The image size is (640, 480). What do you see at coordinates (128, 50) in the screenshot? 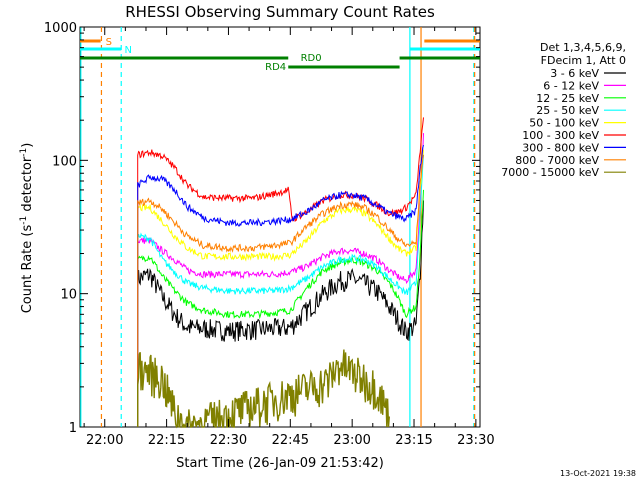
I see `flag-label-n: N` at bounding box center [128, 50].